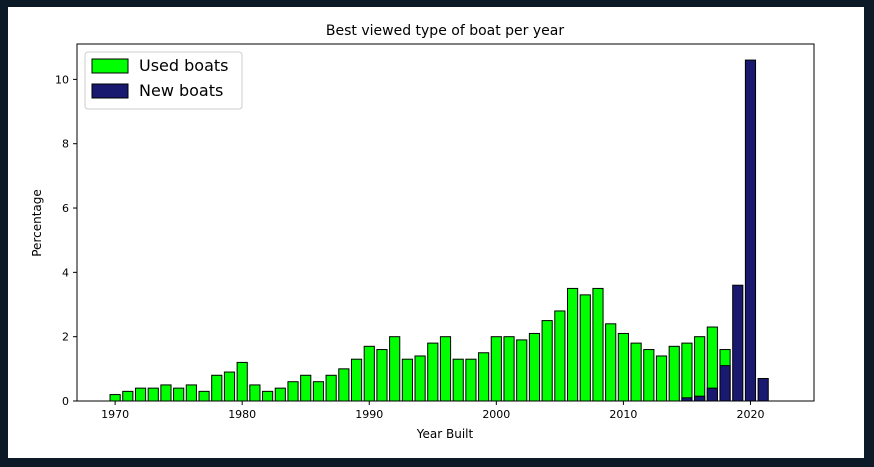 This screenshot has height=467, width=874. What do you see at coordinates (445, 434) in the screenshot?
I see `x-axis-label: Year Built` at bounding box center [445, 434].